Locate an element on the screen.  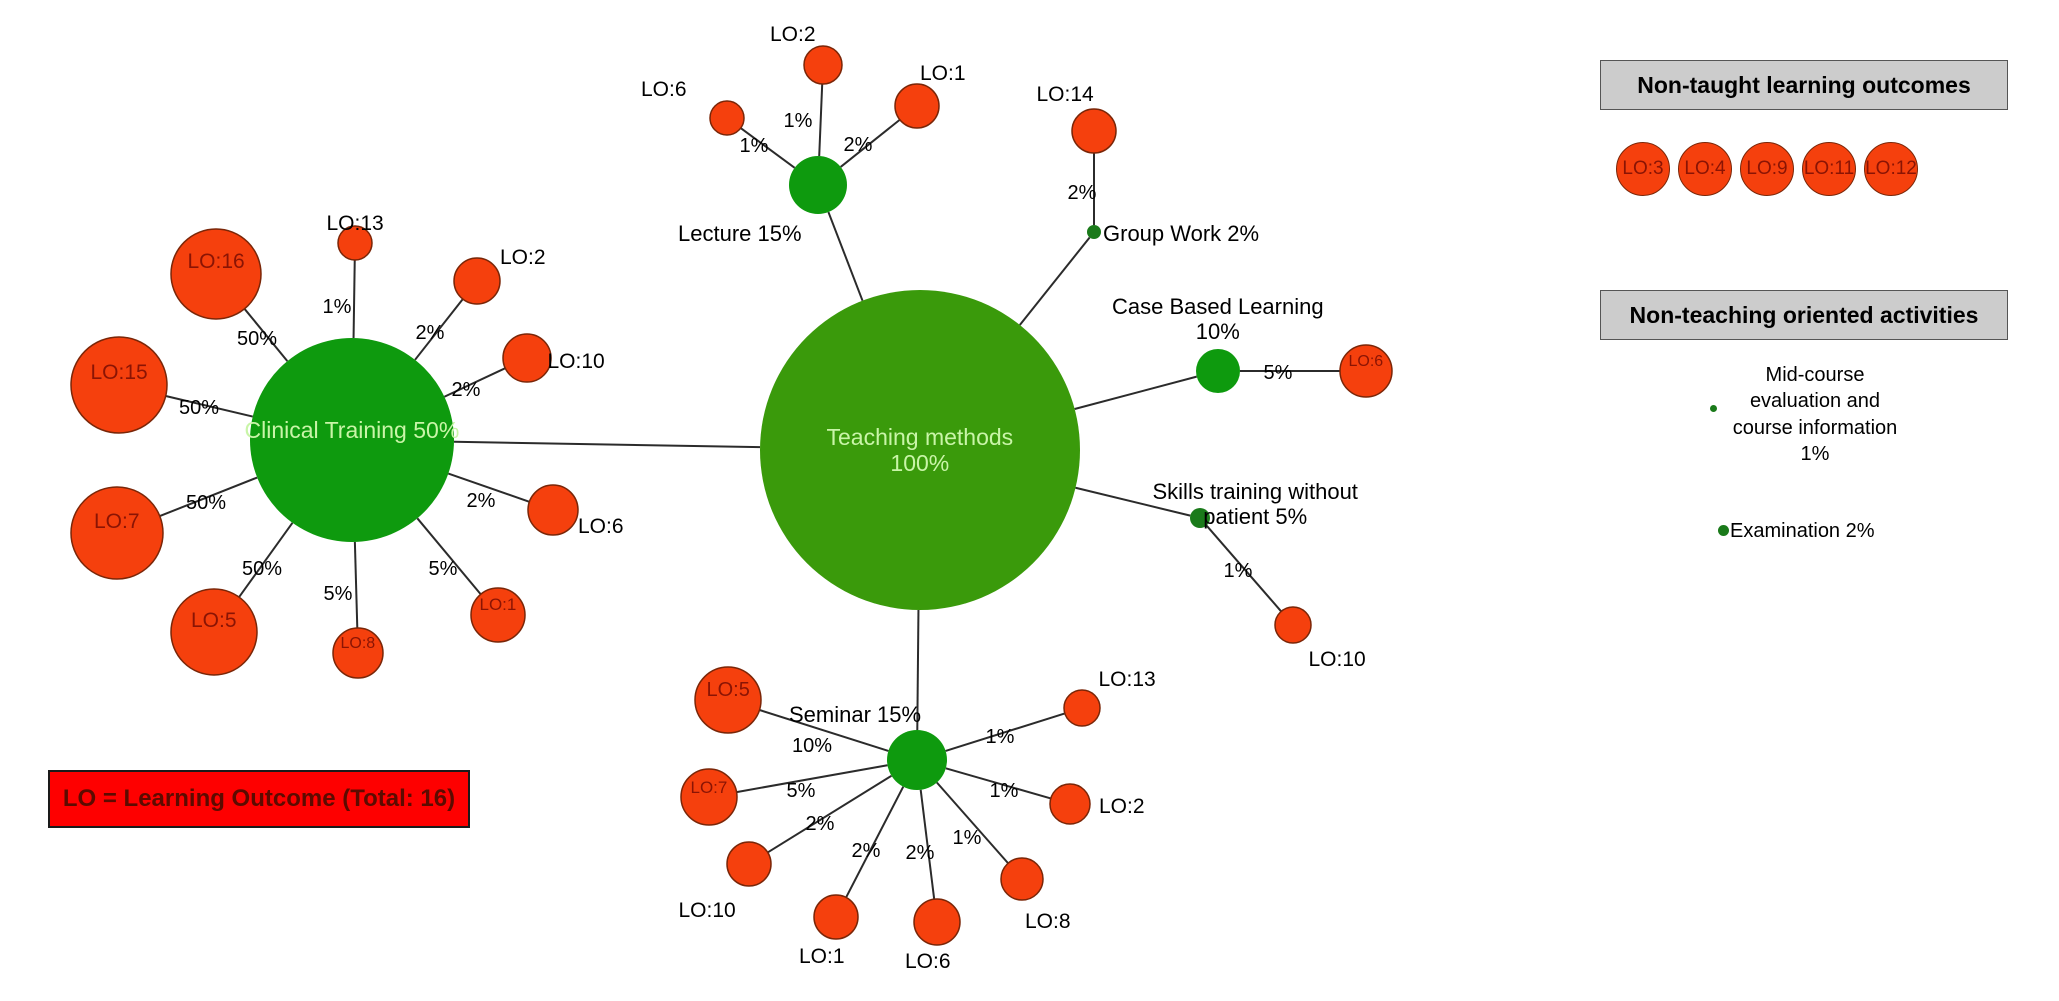
legend-non-taught-header: Non-taught learning outcomes is located at coordinates (1804, 85).